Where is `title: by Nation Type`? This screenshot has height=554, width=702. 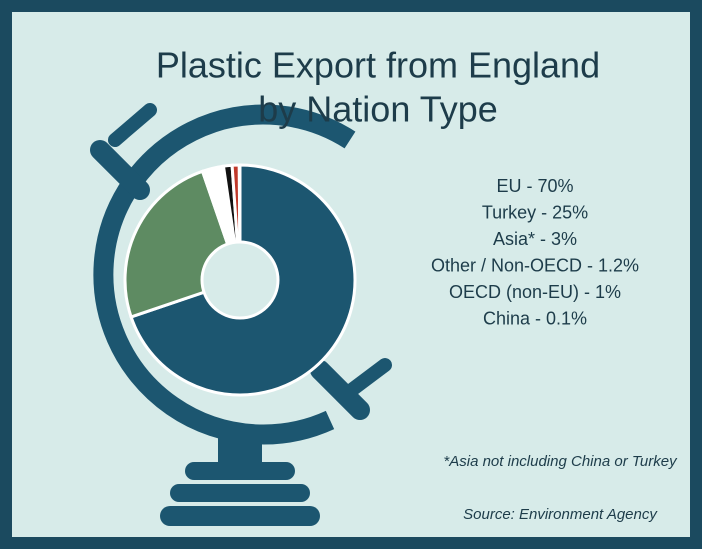
title: by Nation Type is located at coordinates (377, 109).